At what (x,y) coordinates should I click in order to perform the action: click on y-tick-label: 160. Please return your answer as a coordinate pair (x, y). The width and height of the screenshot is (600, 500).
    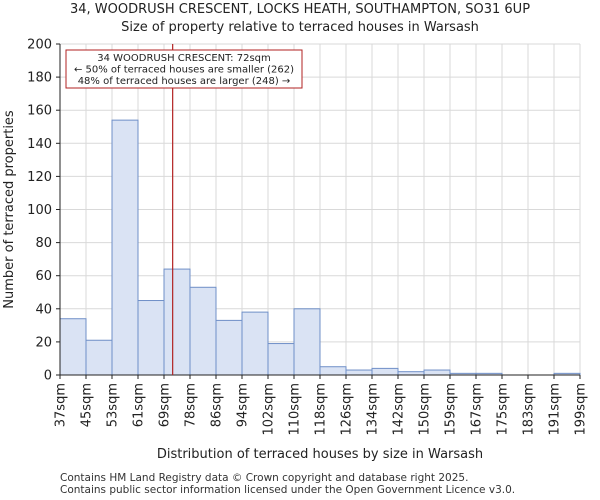
    Looking at the image, I should click on (39, 111).